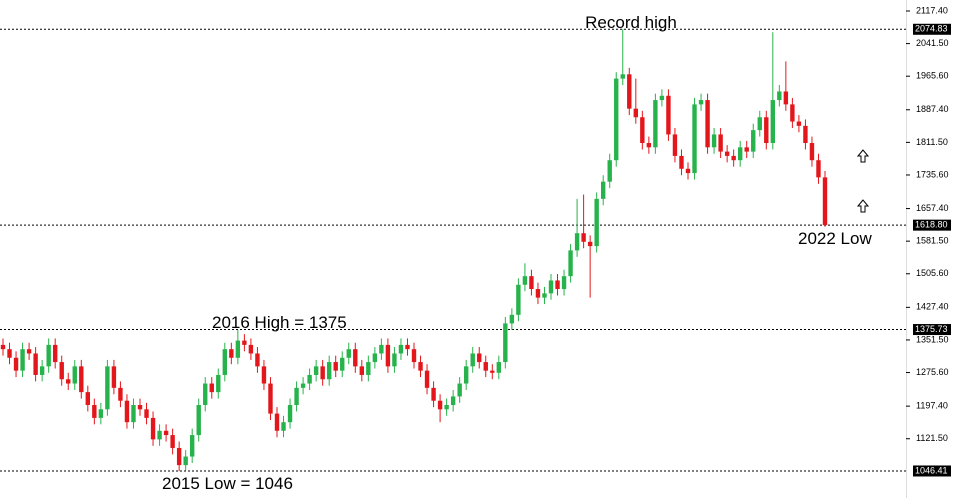 Image resolution: width=953 pixels, height=498 pixels. What do you see at coordinates (932, 307) in the screenshot?
I see `y-tick-label: 1427.40` at bounding box center [932, 307].